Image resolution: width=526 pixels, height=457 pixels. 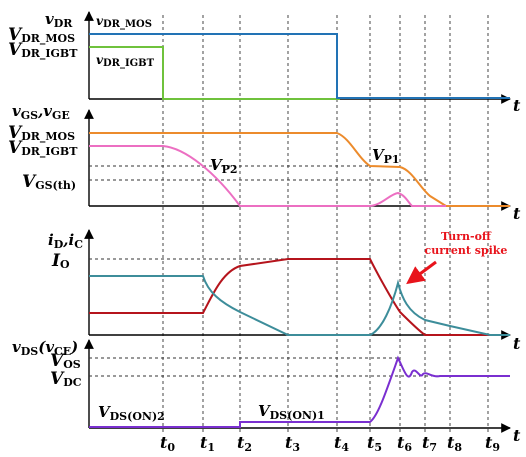 I want to click on vds-vdc-label: VDC, so click(x=66, y=379).